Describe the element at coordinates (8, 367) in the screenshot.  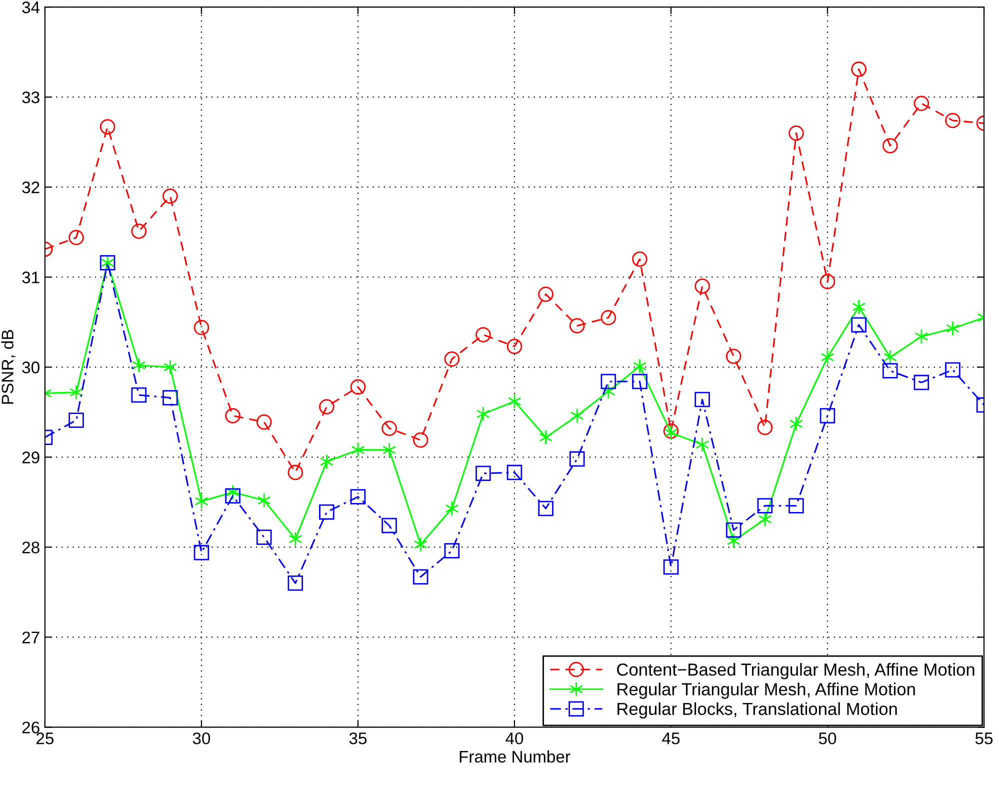
I see `y-axis-title: PSNR, dB` at that location.